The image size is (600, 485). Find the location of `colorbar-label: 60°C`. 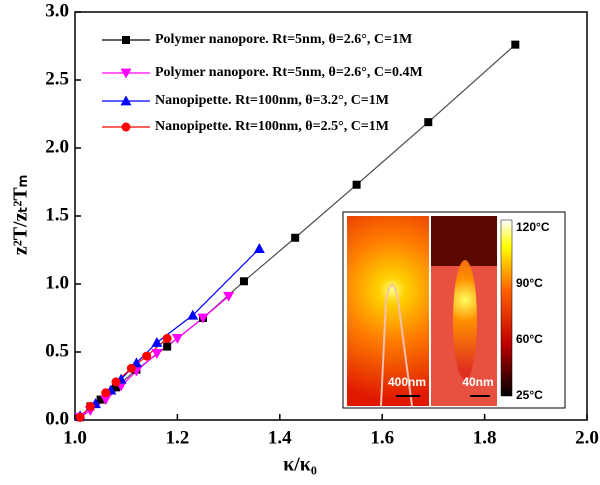

colorbar-label: 60°C is located at coordinates (529, 339).